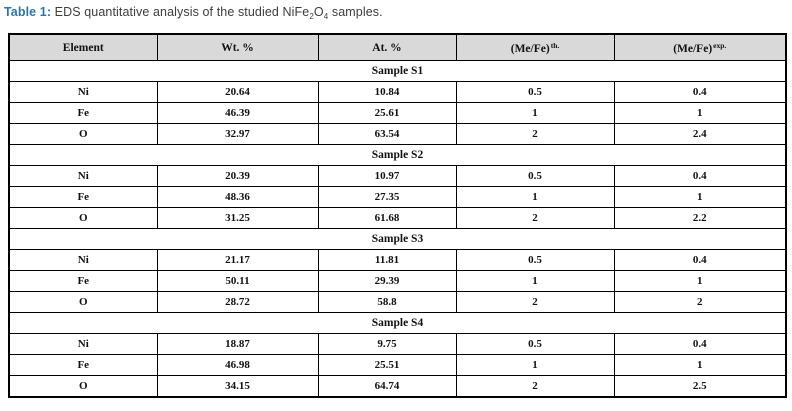  I want to click on sample-section-row: Sample S2, so click(397, 155).